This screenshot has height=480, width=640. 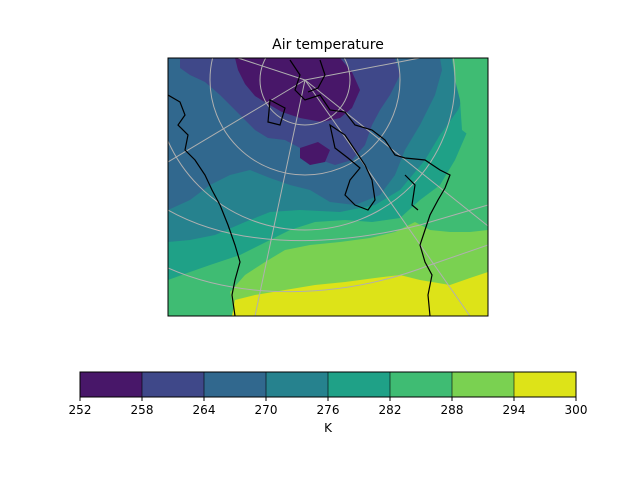 What do you see at coordinates (142, 410) in the screenshot?
I see `colorbar-tick-label: 258` at bounding box center [142, 410].